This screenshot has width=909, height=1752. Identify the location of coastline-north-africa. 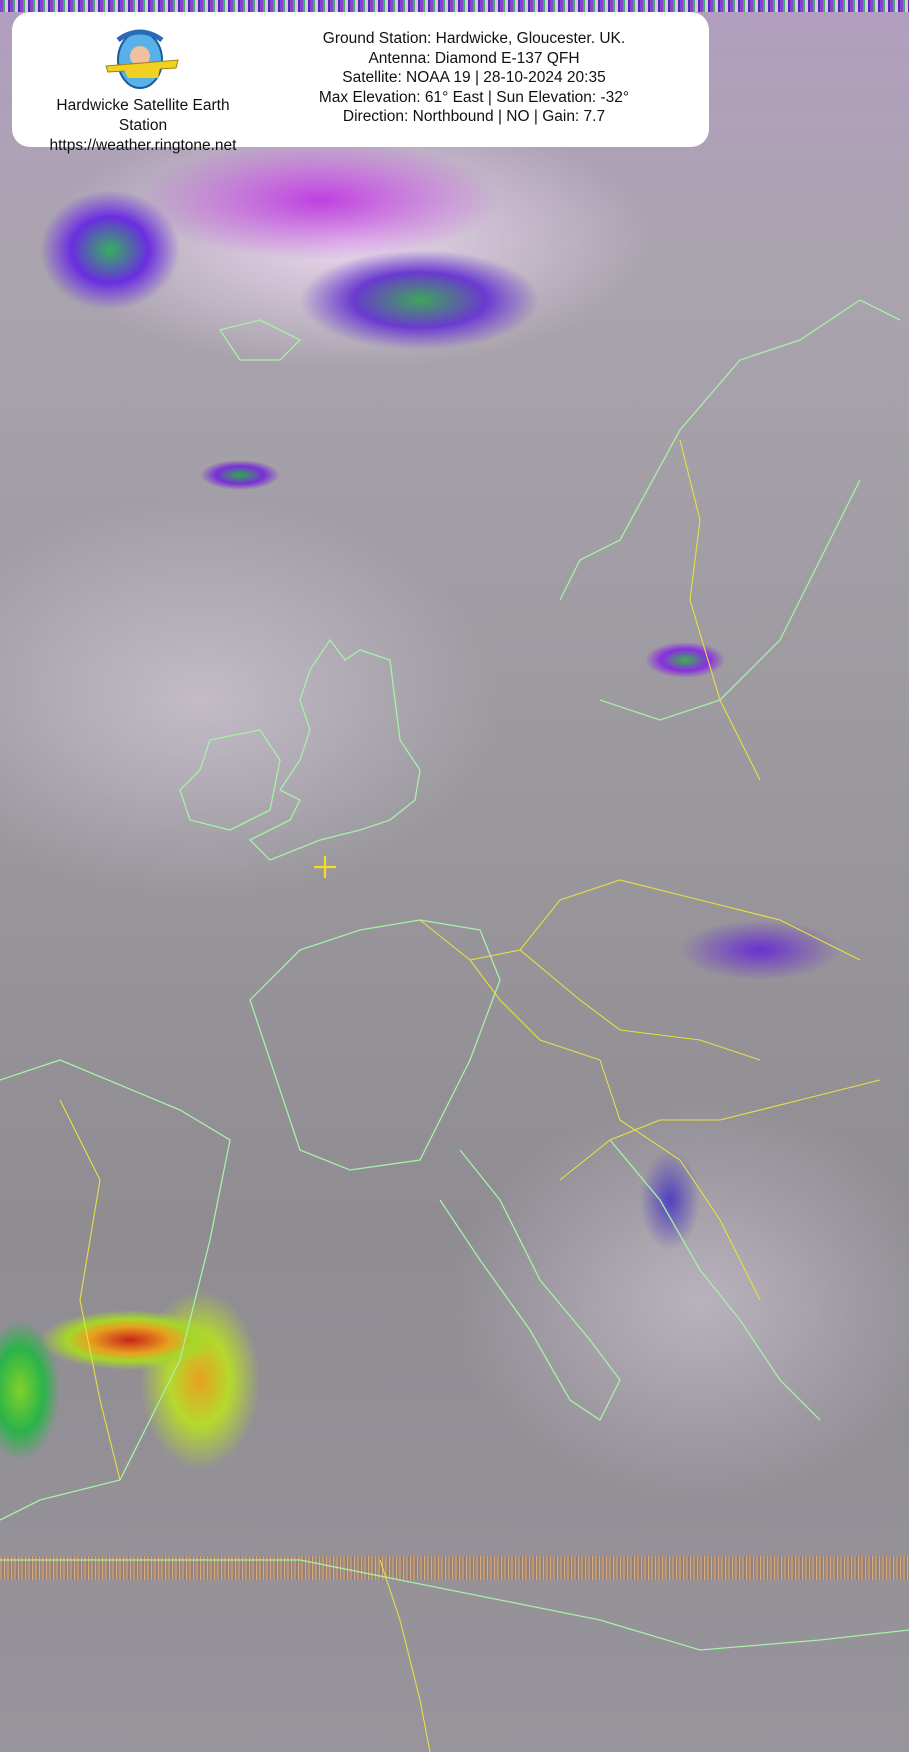
(454, 1605).